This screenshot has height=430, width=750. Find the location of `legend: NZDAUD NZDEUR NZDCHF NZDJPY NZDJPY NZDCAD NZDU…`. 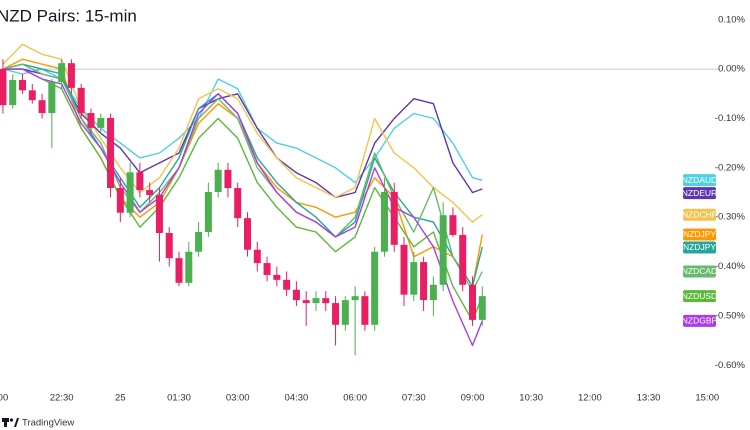

legend: NZDAUD NZDEUR NZDCHF NZDJPY NZDJPY NZDCAD NZDU… is located at coordinates (700, 250).